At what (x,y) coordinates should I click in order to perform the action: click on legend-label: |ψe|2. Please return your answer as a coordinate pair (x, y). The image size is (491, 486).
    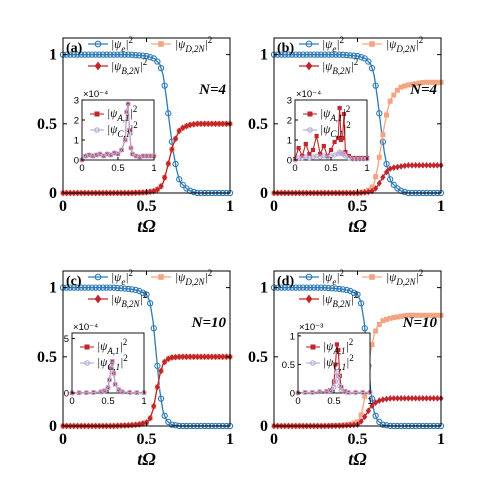
    Looking at the image, I should click on (333, 277).